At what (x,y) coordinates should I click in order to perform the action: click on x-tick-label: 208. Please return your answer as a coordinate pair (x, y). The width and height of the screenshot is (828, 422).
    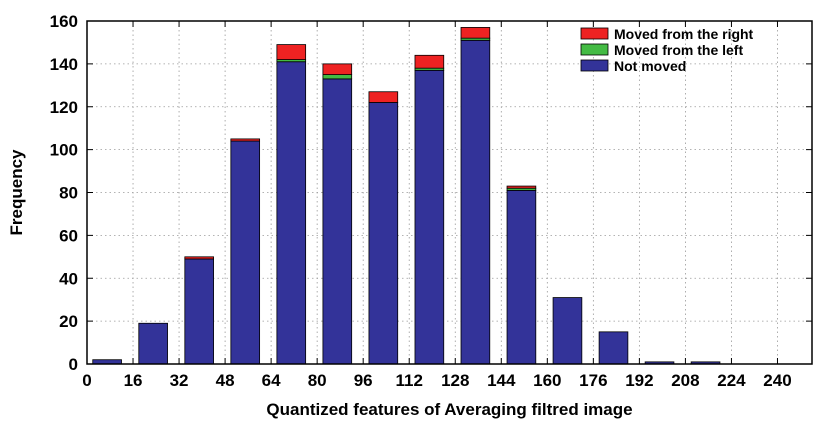
    Looking at the image, I should click on (685, 380).